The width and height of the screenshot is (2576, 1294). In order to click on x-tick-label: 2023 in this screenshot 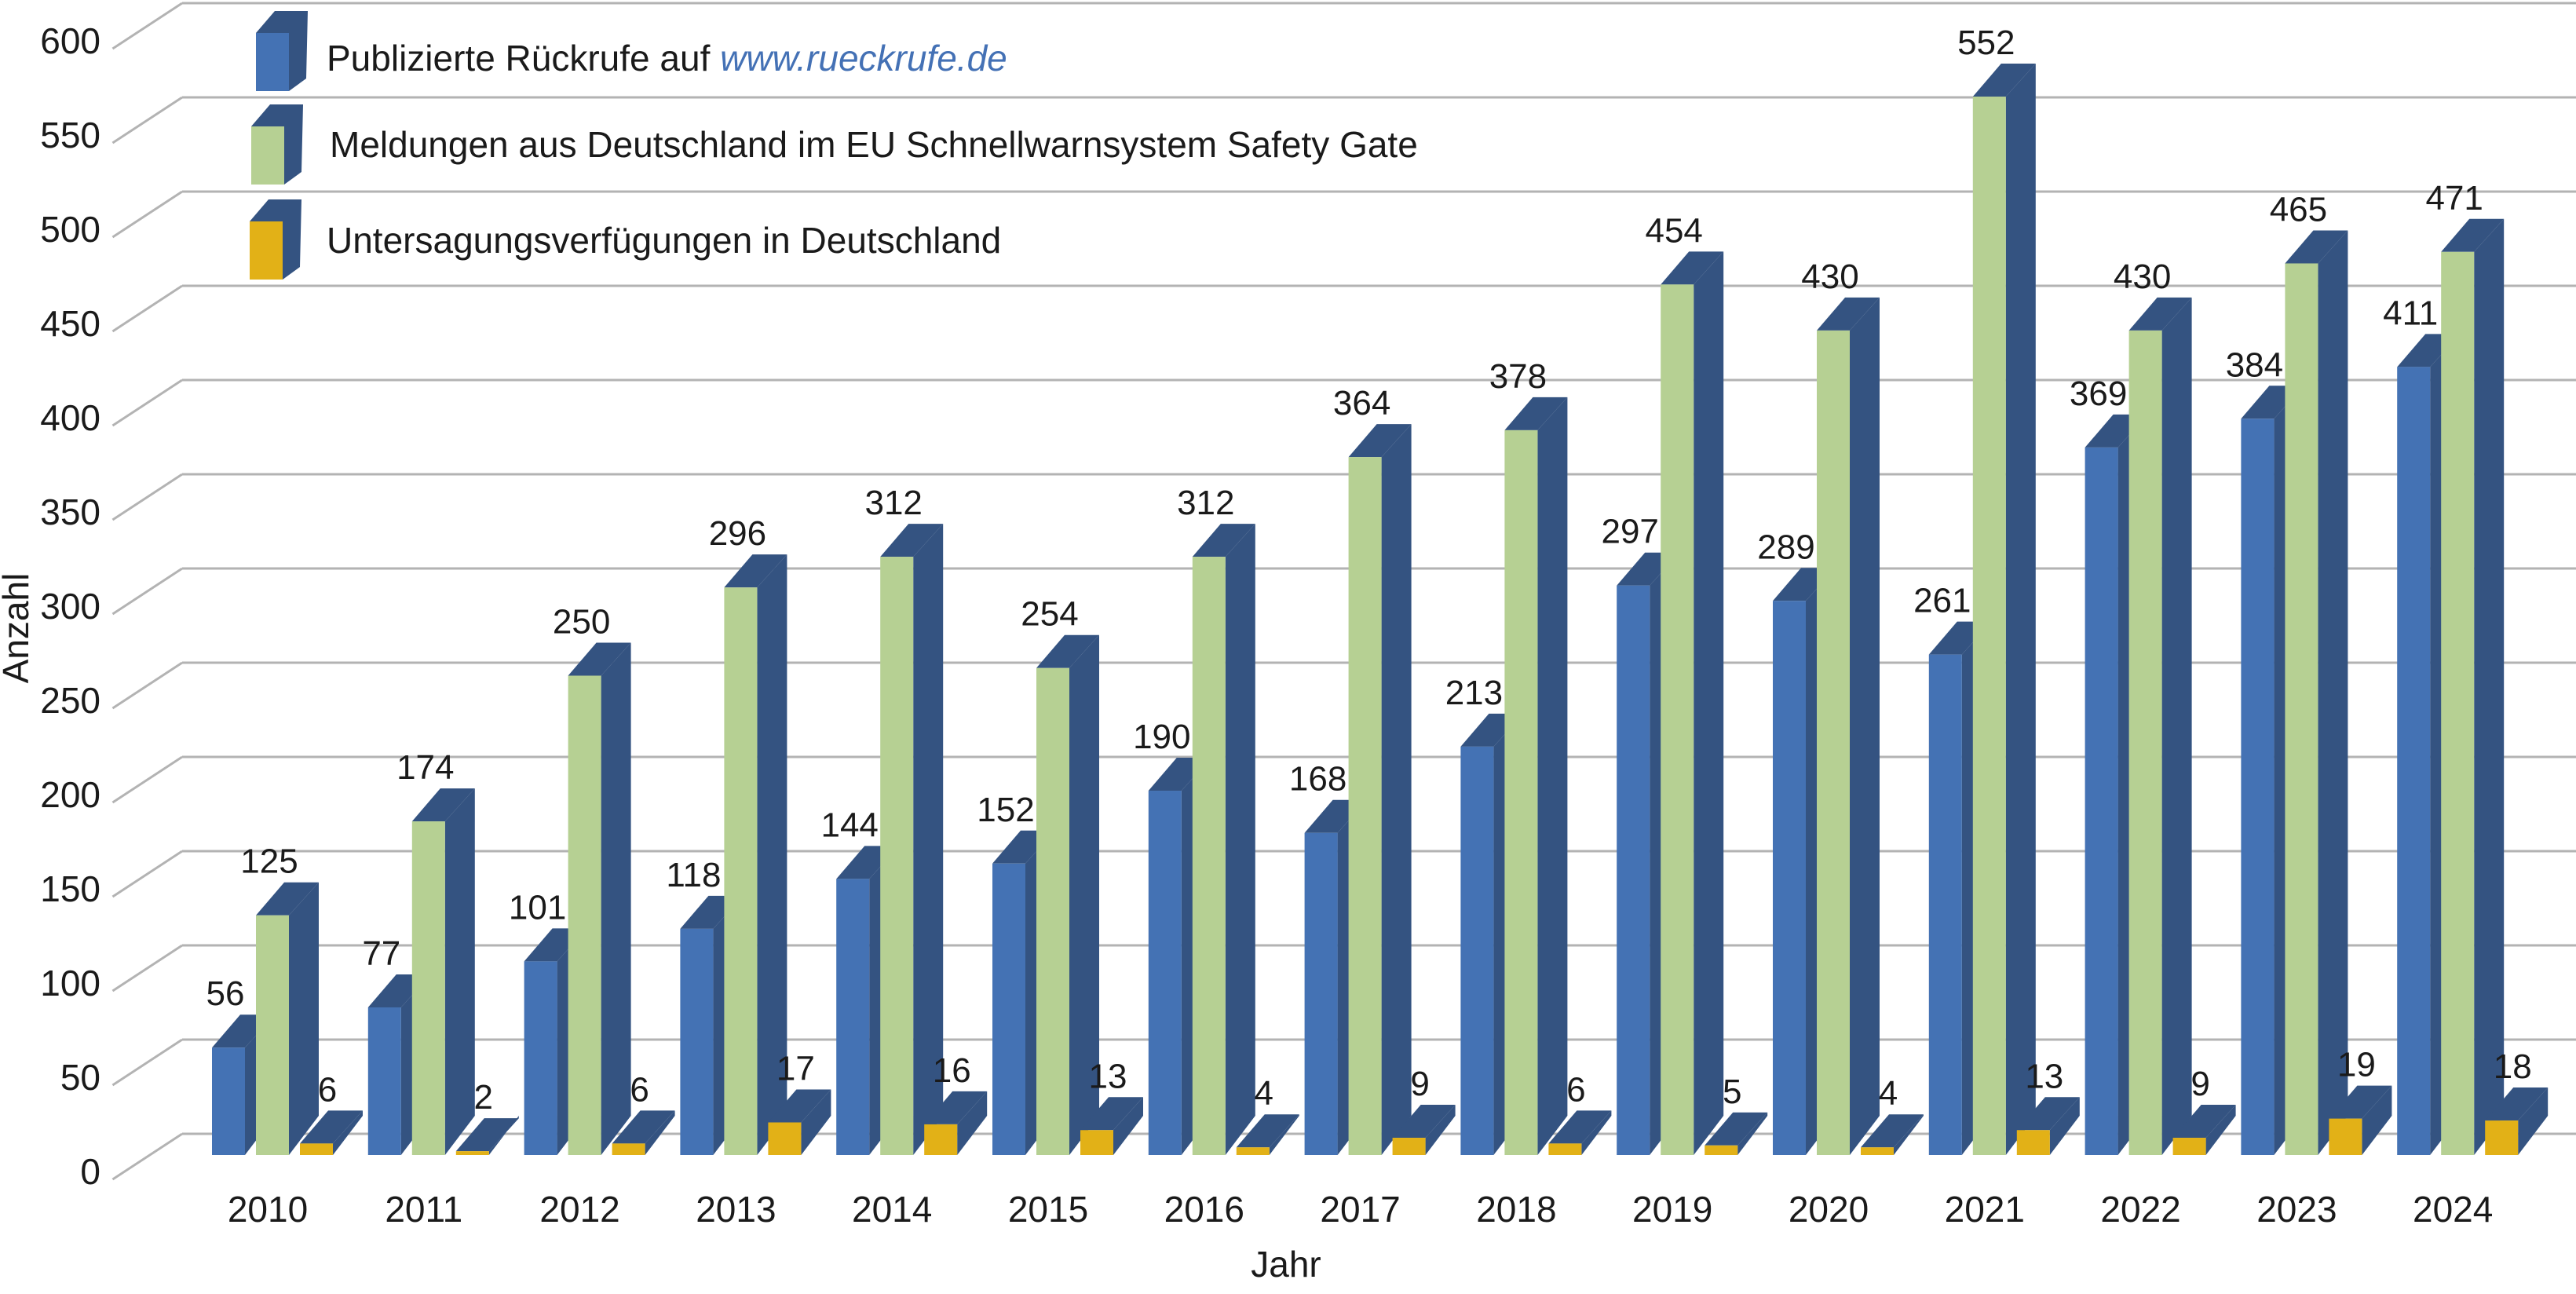, I will do `click(2296, 1209)`.